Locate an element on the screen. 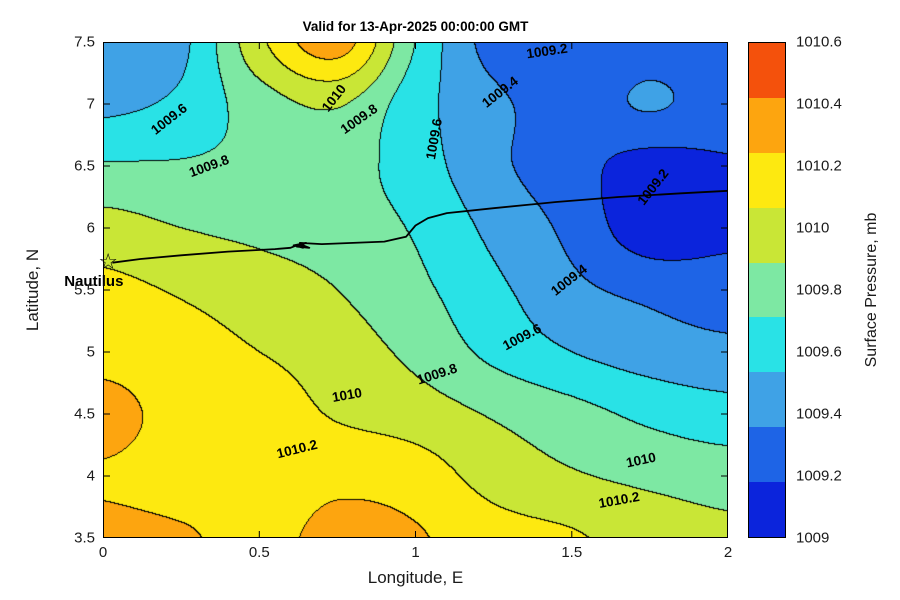 This screenshot has width=900, height=600. colorbar-tick-label: 1010.2 is located at coordinates (819, 166).